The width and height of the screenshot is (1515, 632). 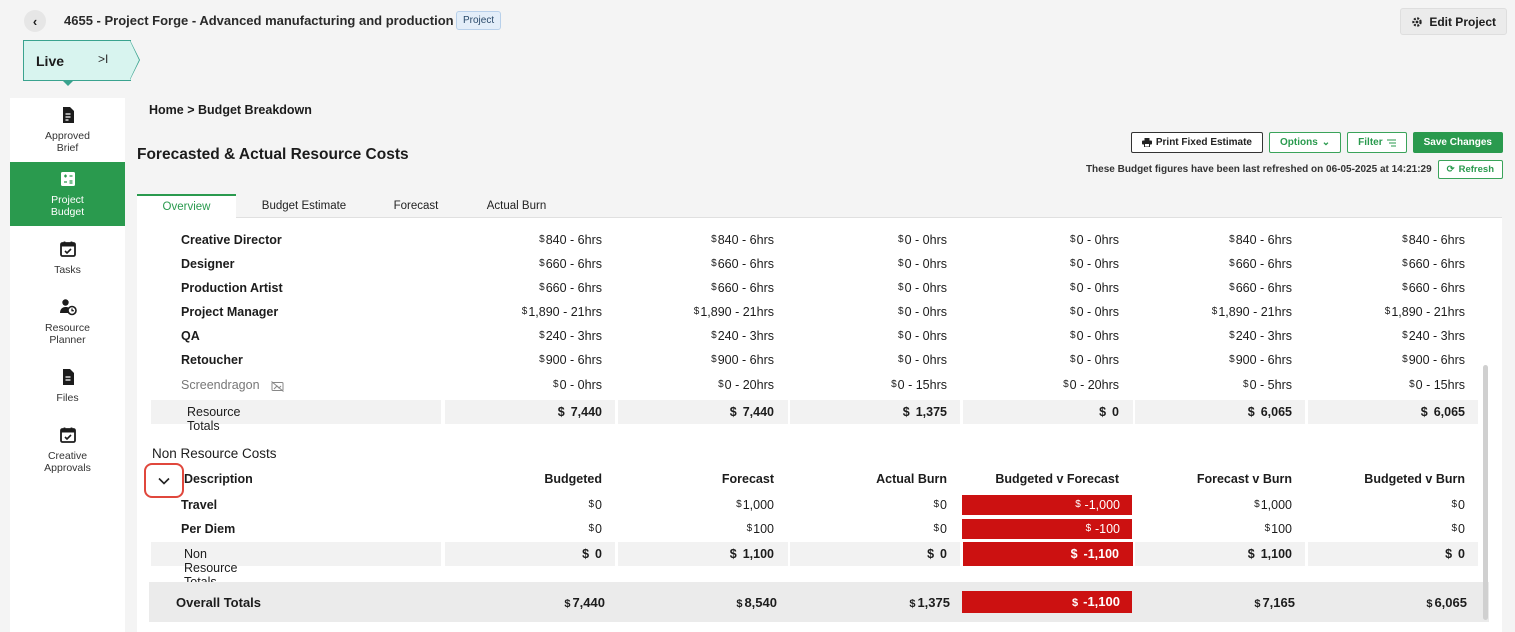 What do you see at coordinates (1244, 479) in the screenshot?
I see `column-header: Forecast v Burn` at bounding box center [1244, 479].